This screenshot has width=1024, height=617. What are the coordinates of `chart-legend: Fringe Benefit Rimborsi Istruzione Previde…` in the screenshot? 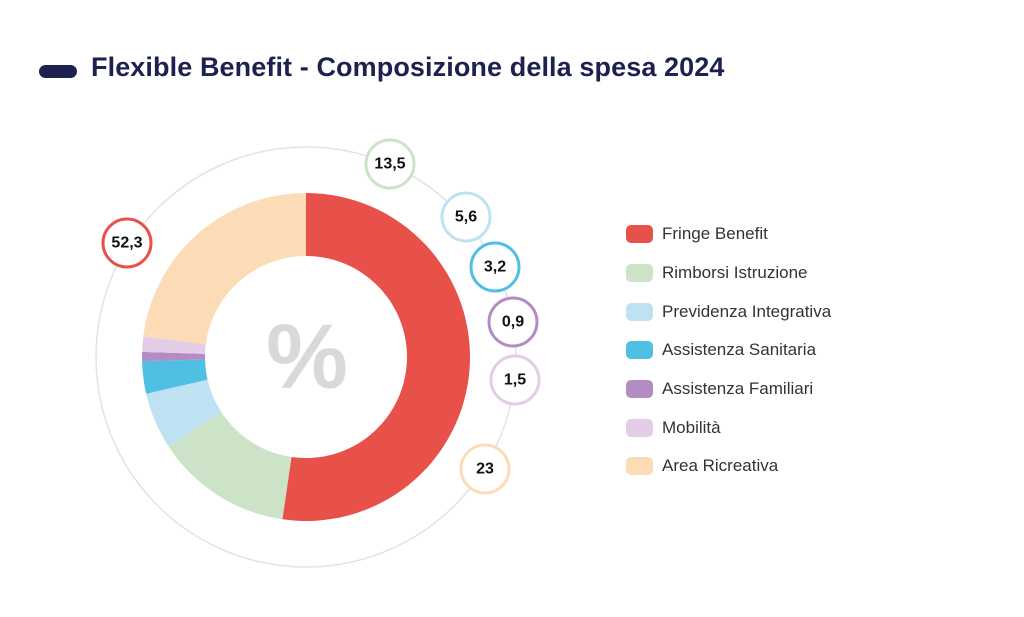 It's located at (728, 350).